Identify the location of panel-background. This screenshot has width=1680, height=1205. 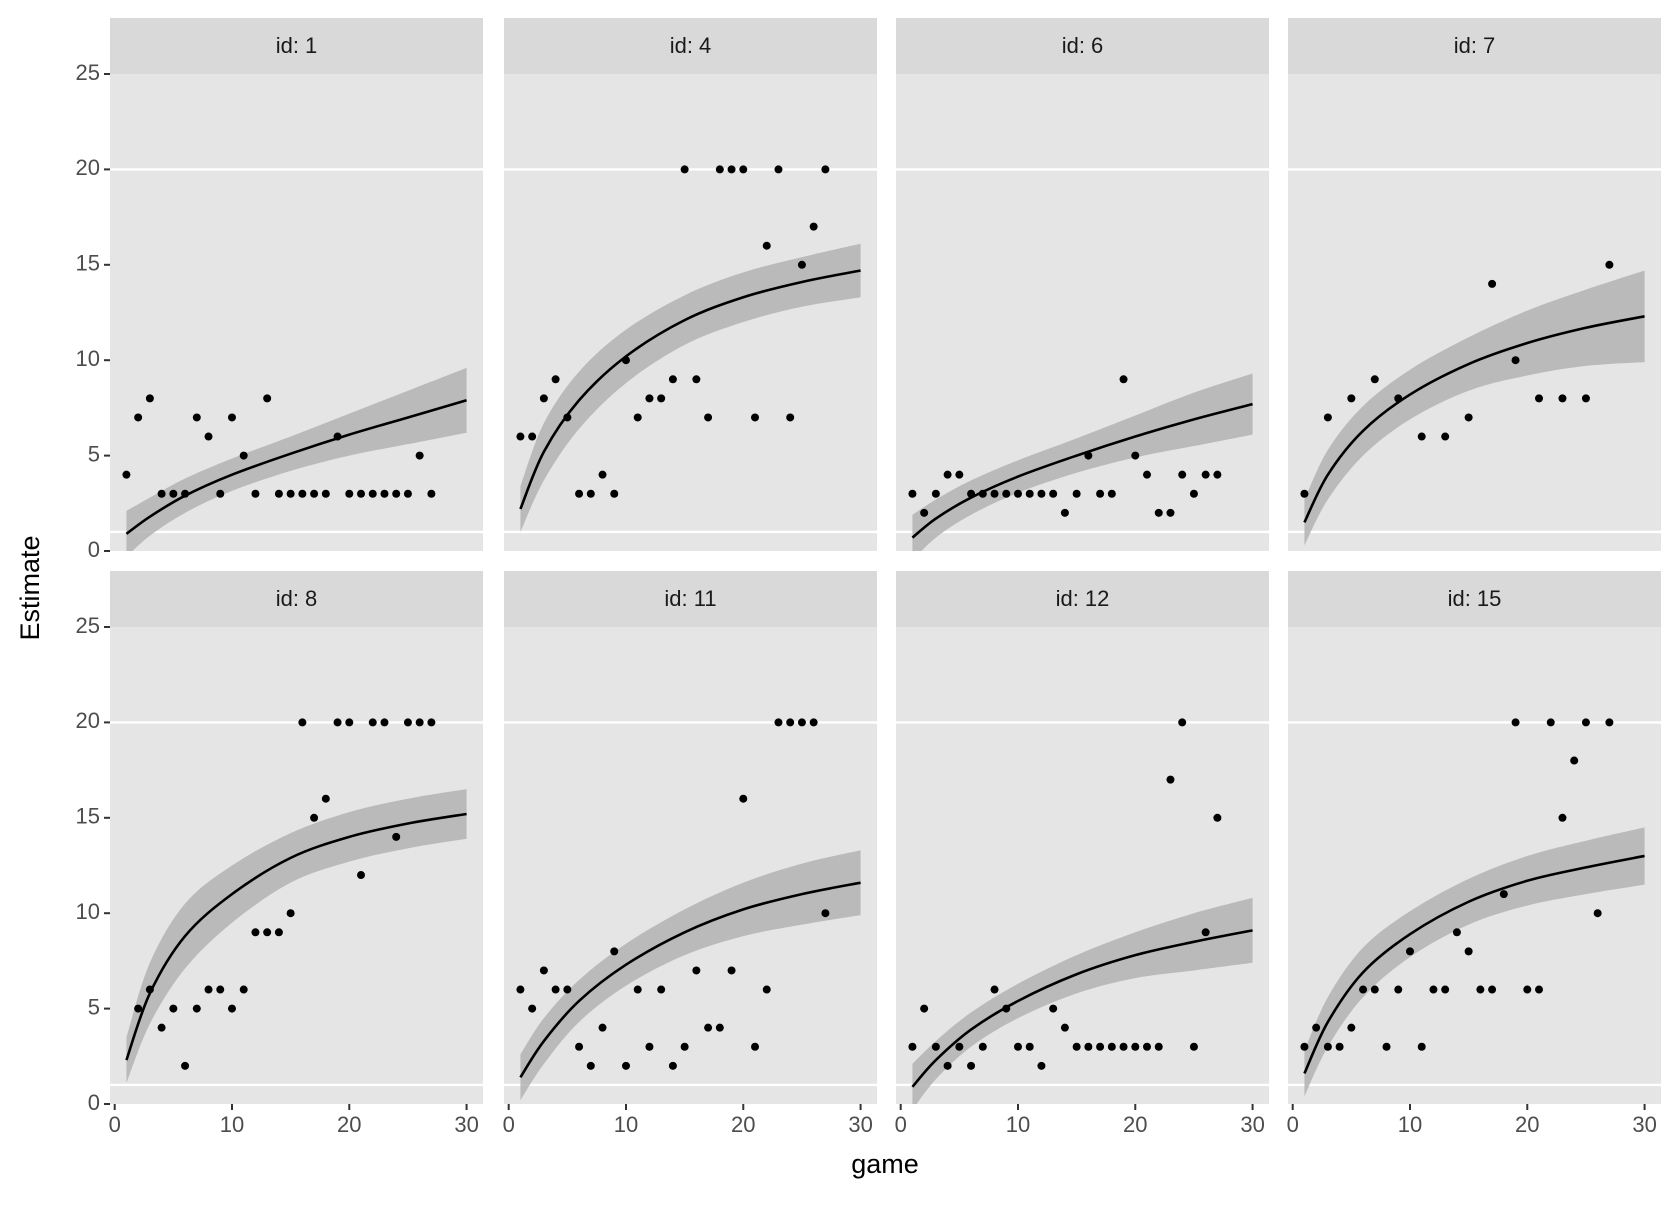
(1082, 312).